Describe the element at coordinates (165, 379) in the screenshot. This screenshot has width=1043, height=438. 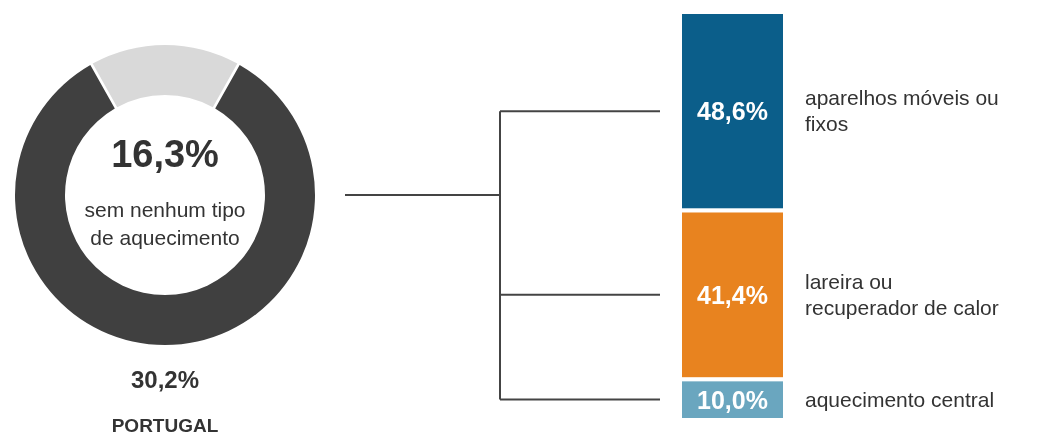
I see `text: 30,2%` at that location.